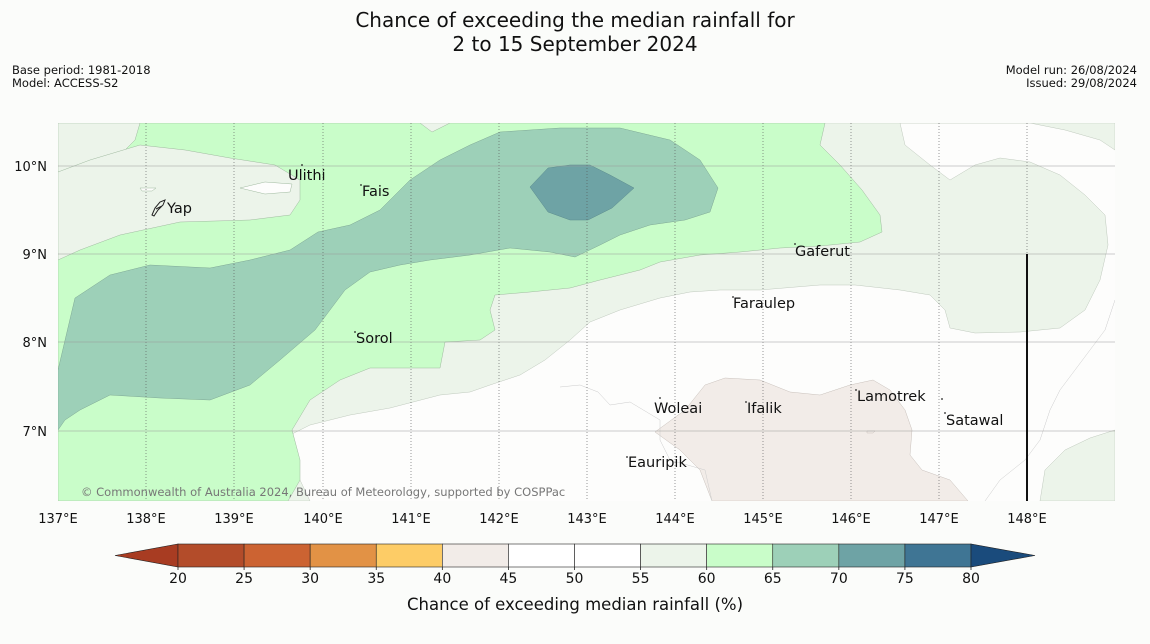  What do you see at coordinates (158, 208) in the screenshot?
I see `yap-island` at bounding box center [158, 208].